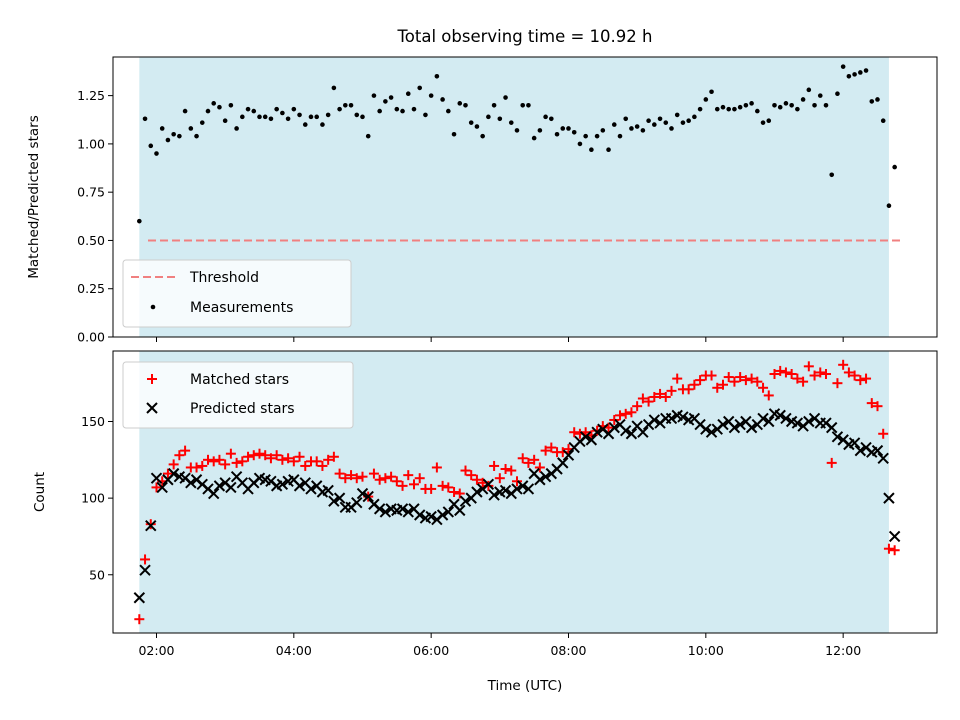 The width and height of the screenshot is (960, 720). I want to click on y-tick-label: 0.50, so click(91, 240).